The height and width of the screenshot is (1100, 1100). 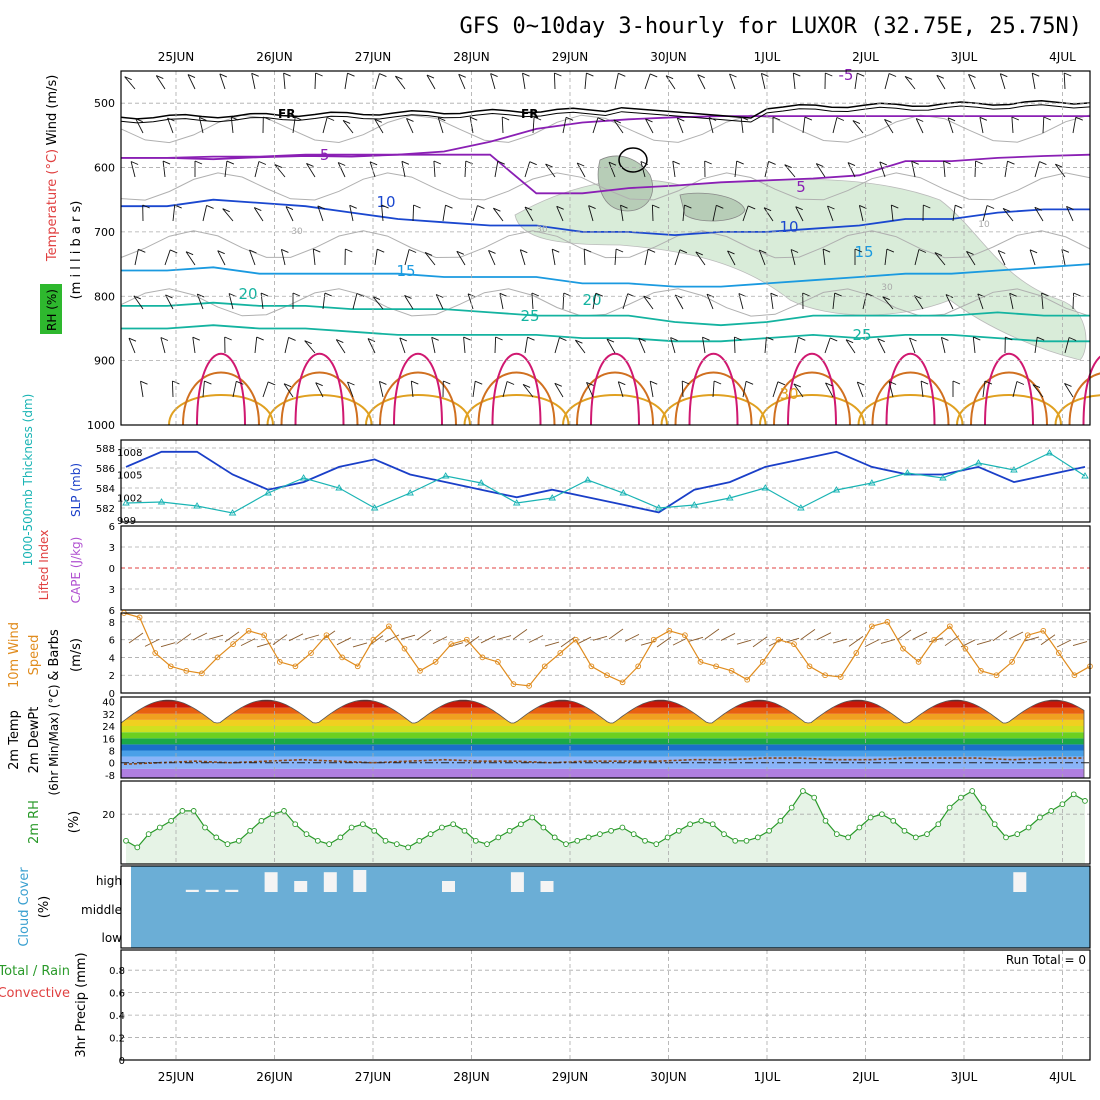 What do you see at coordinates (112, 676) in the screenshot?
I see `wind-tick-label: 2` at bounding box center [112, 676].